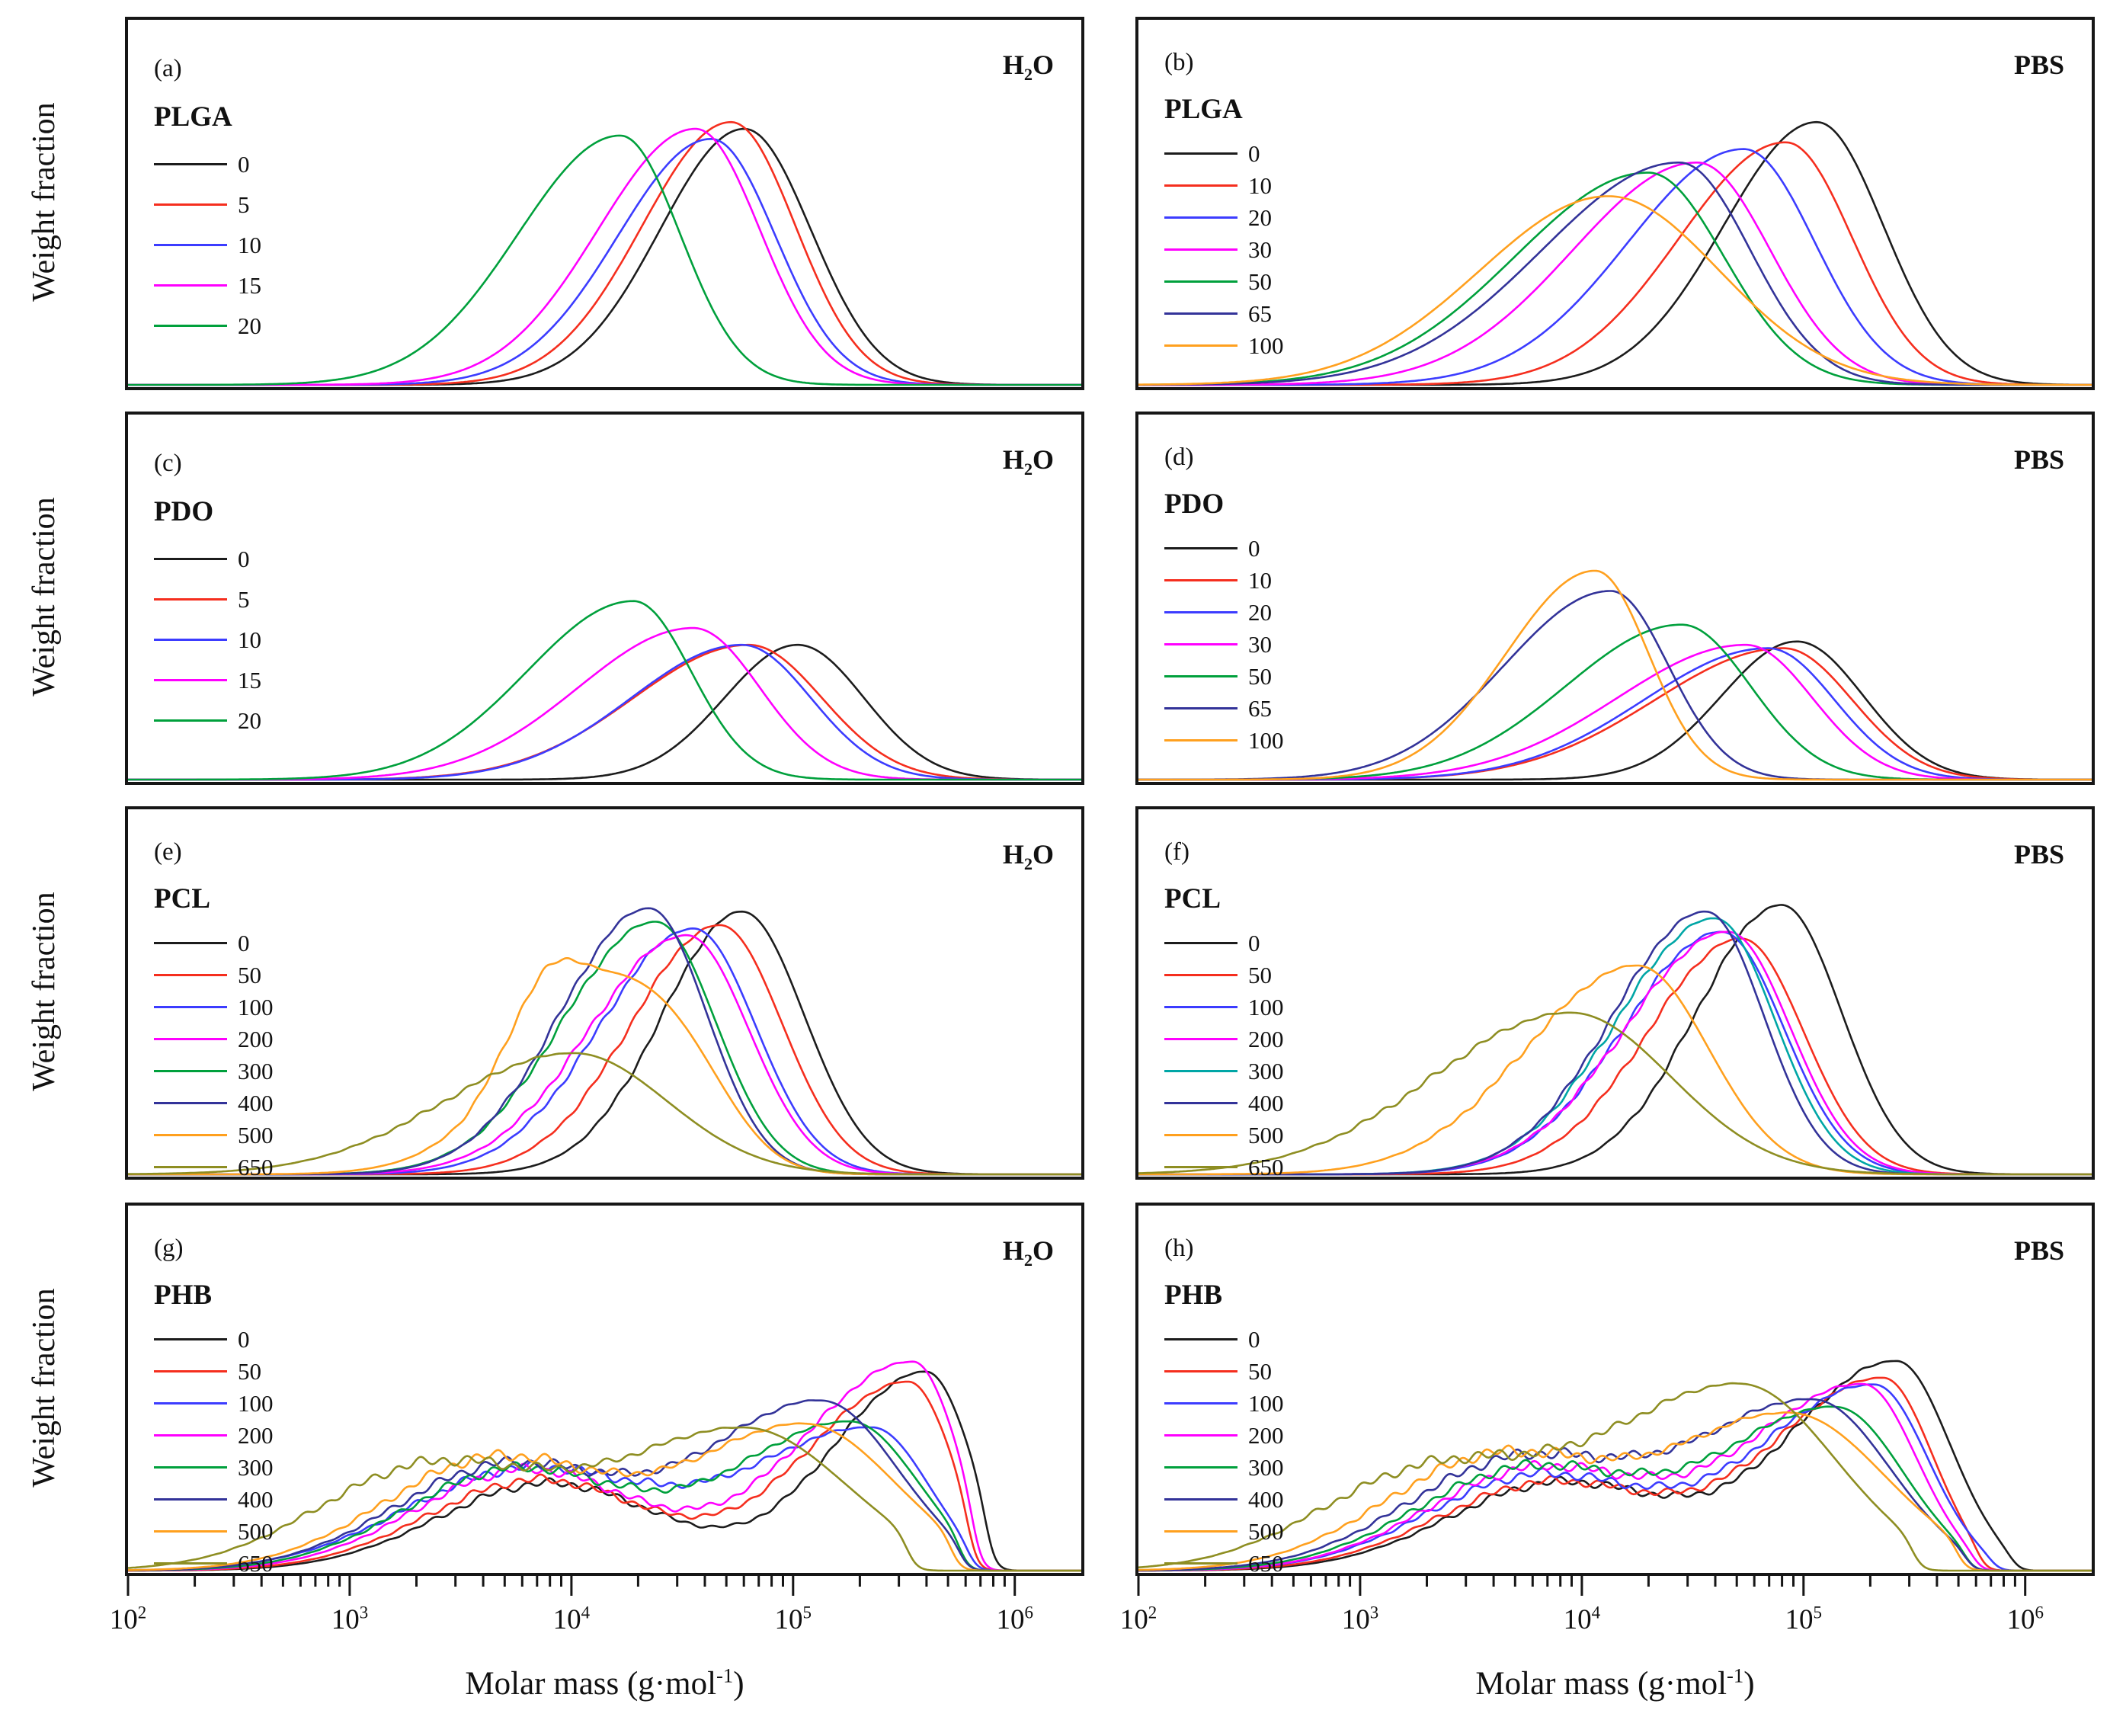 This screenshot has width=2126, height=1736. I want to click on corner-label-g: (g), so click(169, 1248).